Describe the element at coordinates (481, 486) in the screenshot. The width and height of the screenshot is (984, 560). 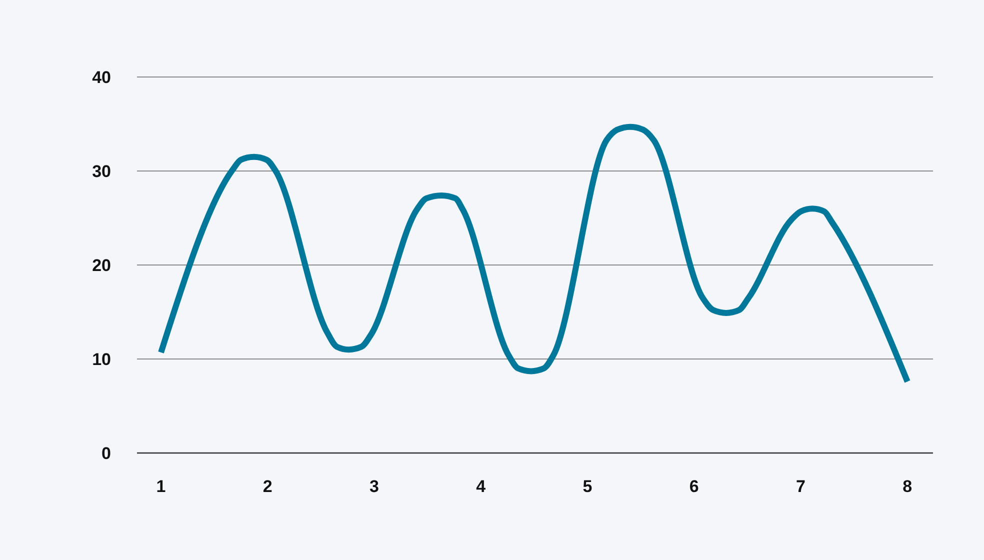
I see `x-tick-label: 4` at that location.